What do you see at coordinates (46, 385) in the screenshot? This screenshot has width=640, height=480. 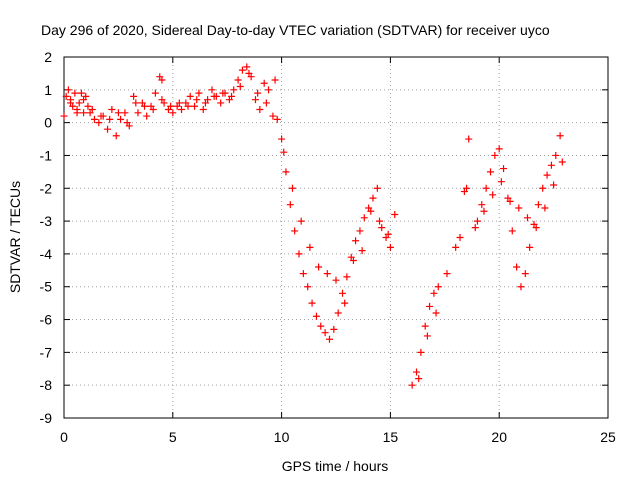 I see `y-tick-label: -8` at bounding box center [46, 385].